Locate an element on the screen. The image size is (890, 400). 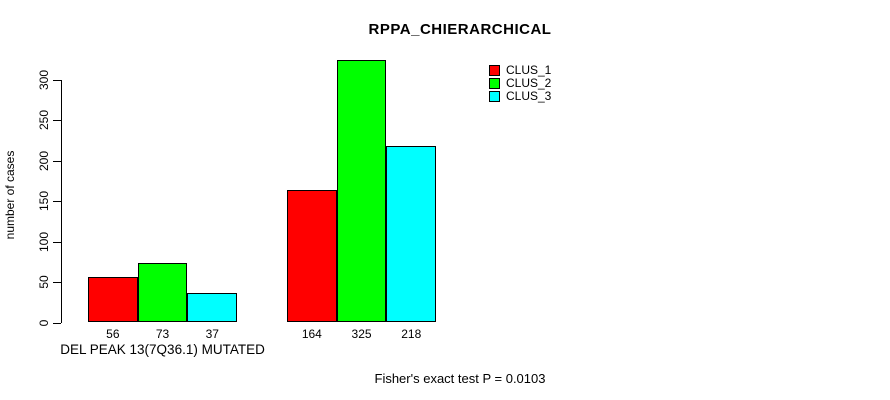
legend-item-clus_1: CLUS_1 is located at coordinates (520, 70).